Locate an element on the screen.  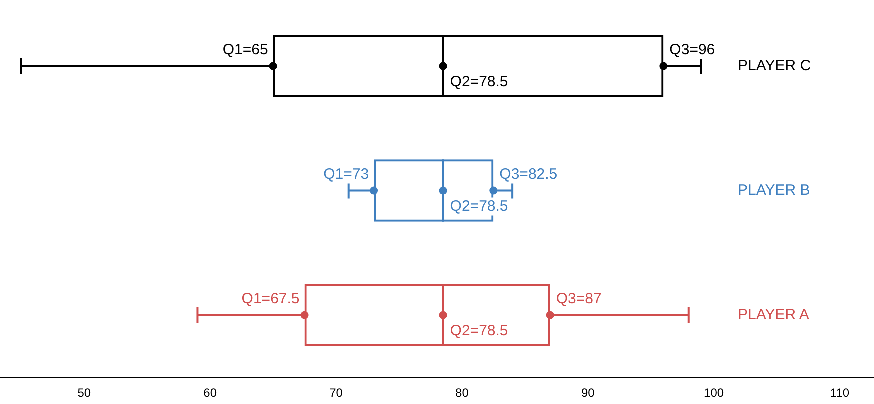
x-tick-label: 50 is located at coordinates (85, 393).